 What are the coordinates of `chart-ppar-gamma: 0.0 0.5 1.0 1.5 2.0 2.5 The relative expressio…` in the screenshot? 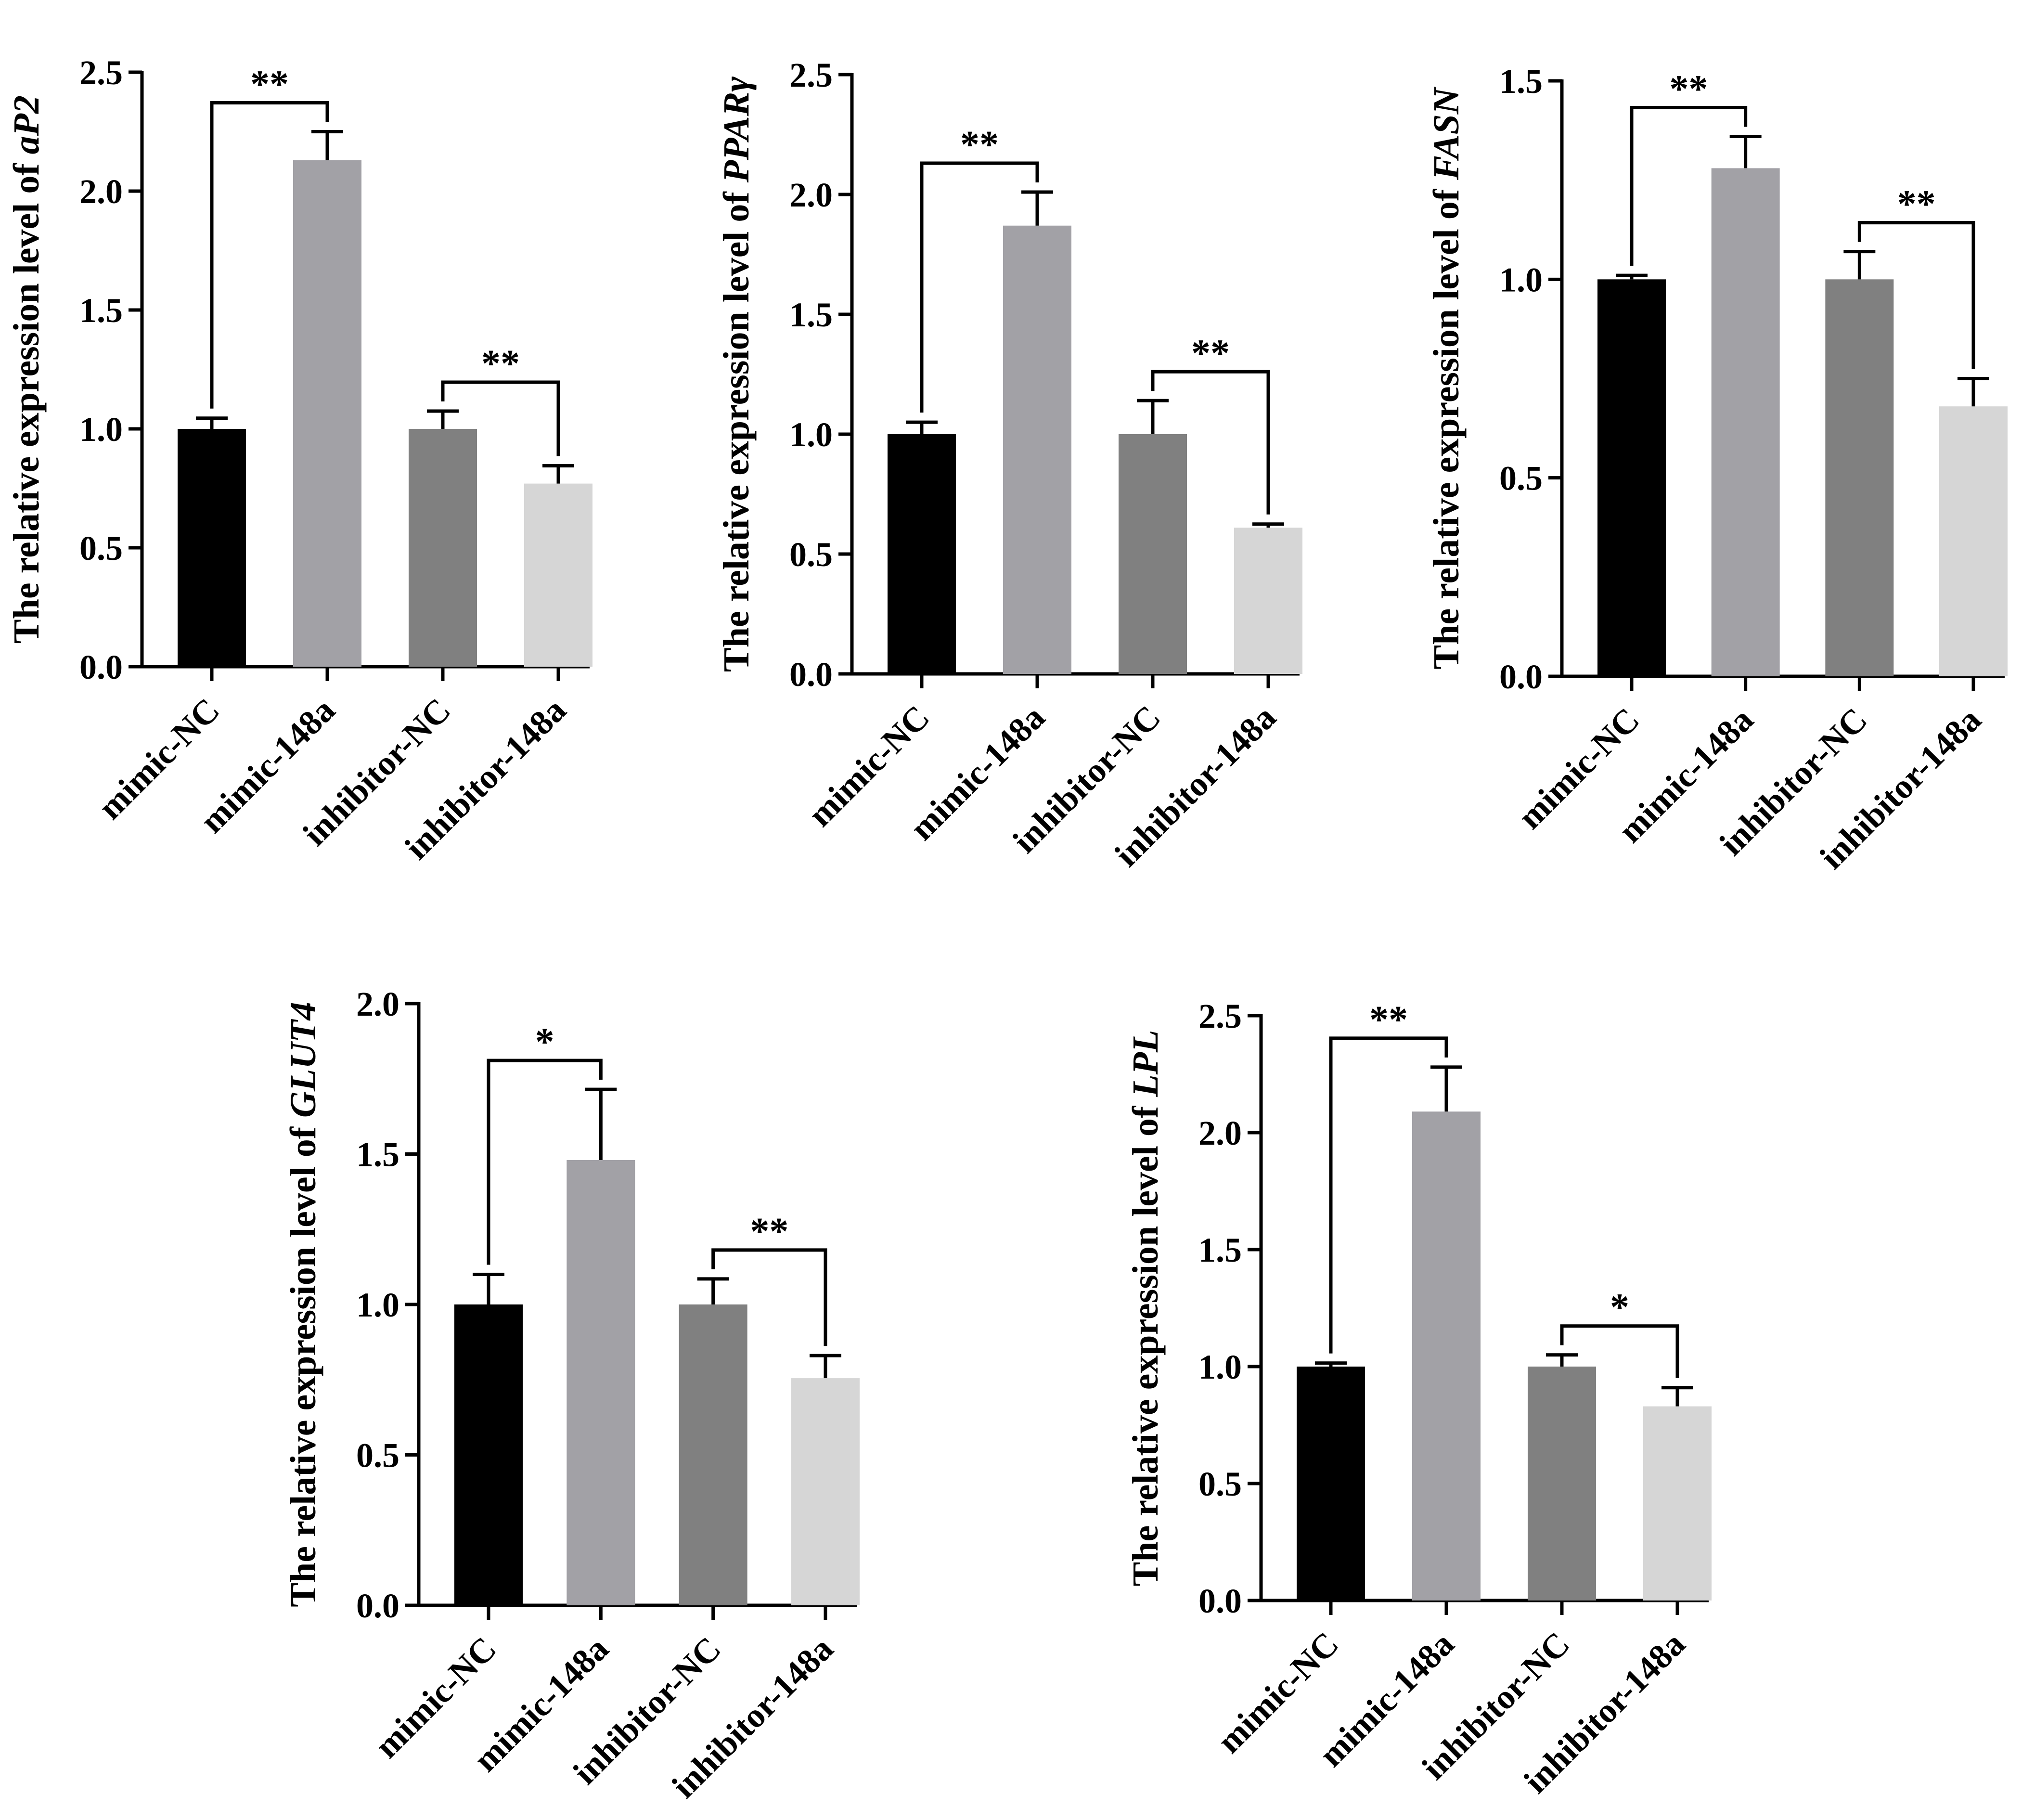 It's located at (1009, 465).